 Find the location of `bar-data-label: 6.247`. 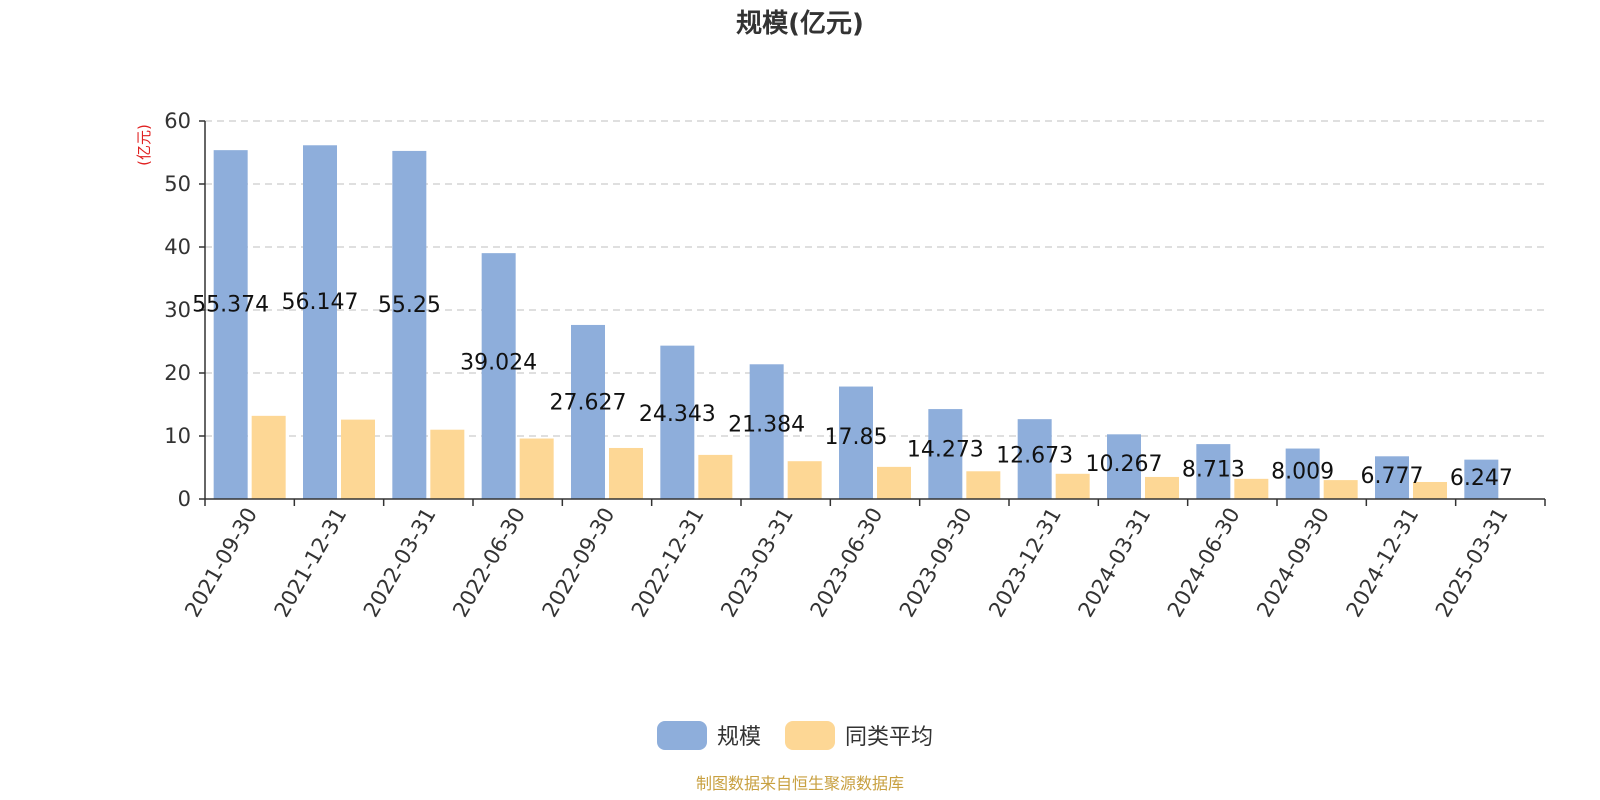

bar-data-label: 6.247 is located at coordinates (1481, 478).